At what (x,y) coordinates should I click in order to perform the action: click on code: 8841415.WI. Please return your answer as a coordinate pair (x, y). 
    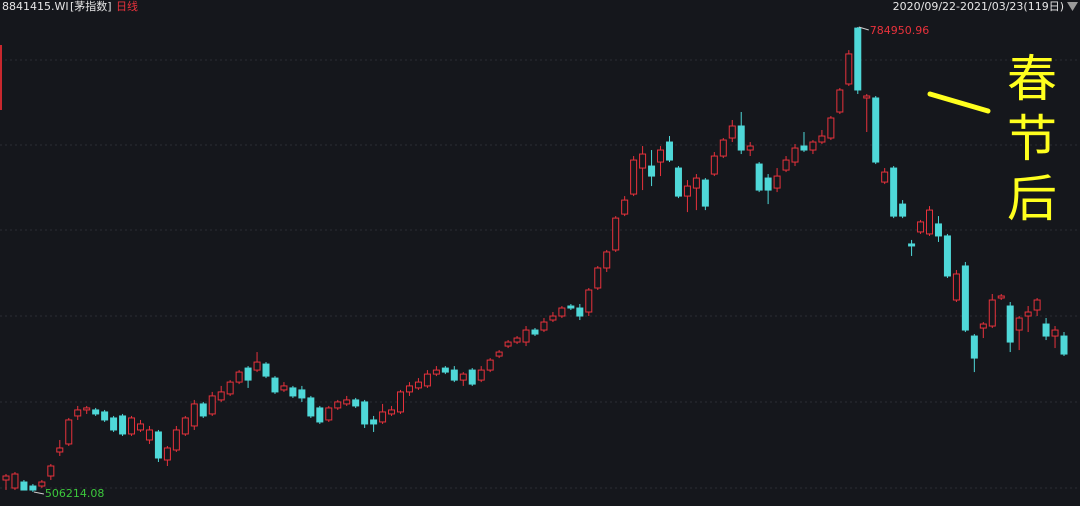
    Looking at the image, I should click on (35, 6).